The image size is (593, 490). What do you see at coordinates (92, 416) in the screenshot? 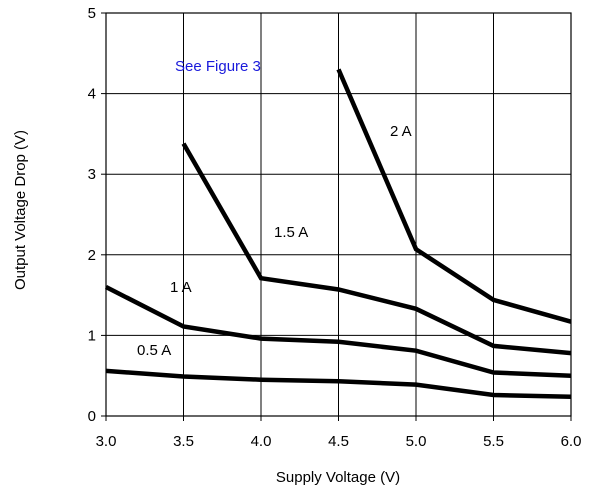
I see `y-tick-label: 0` at bounding box center [92, 416].